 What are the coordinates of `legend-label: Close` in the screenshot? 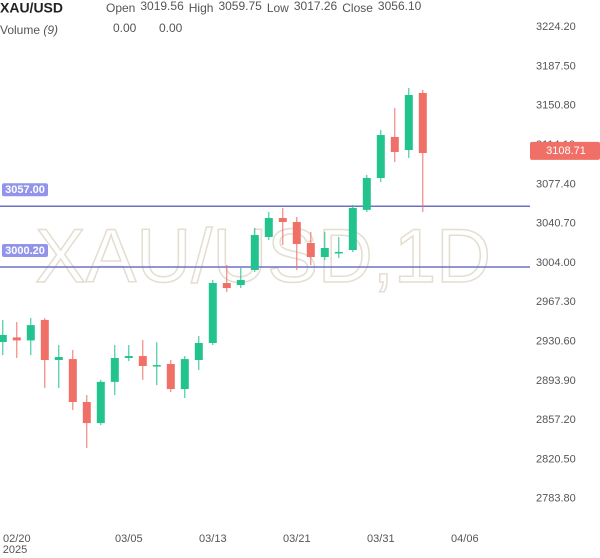 It's located at (357, 8).